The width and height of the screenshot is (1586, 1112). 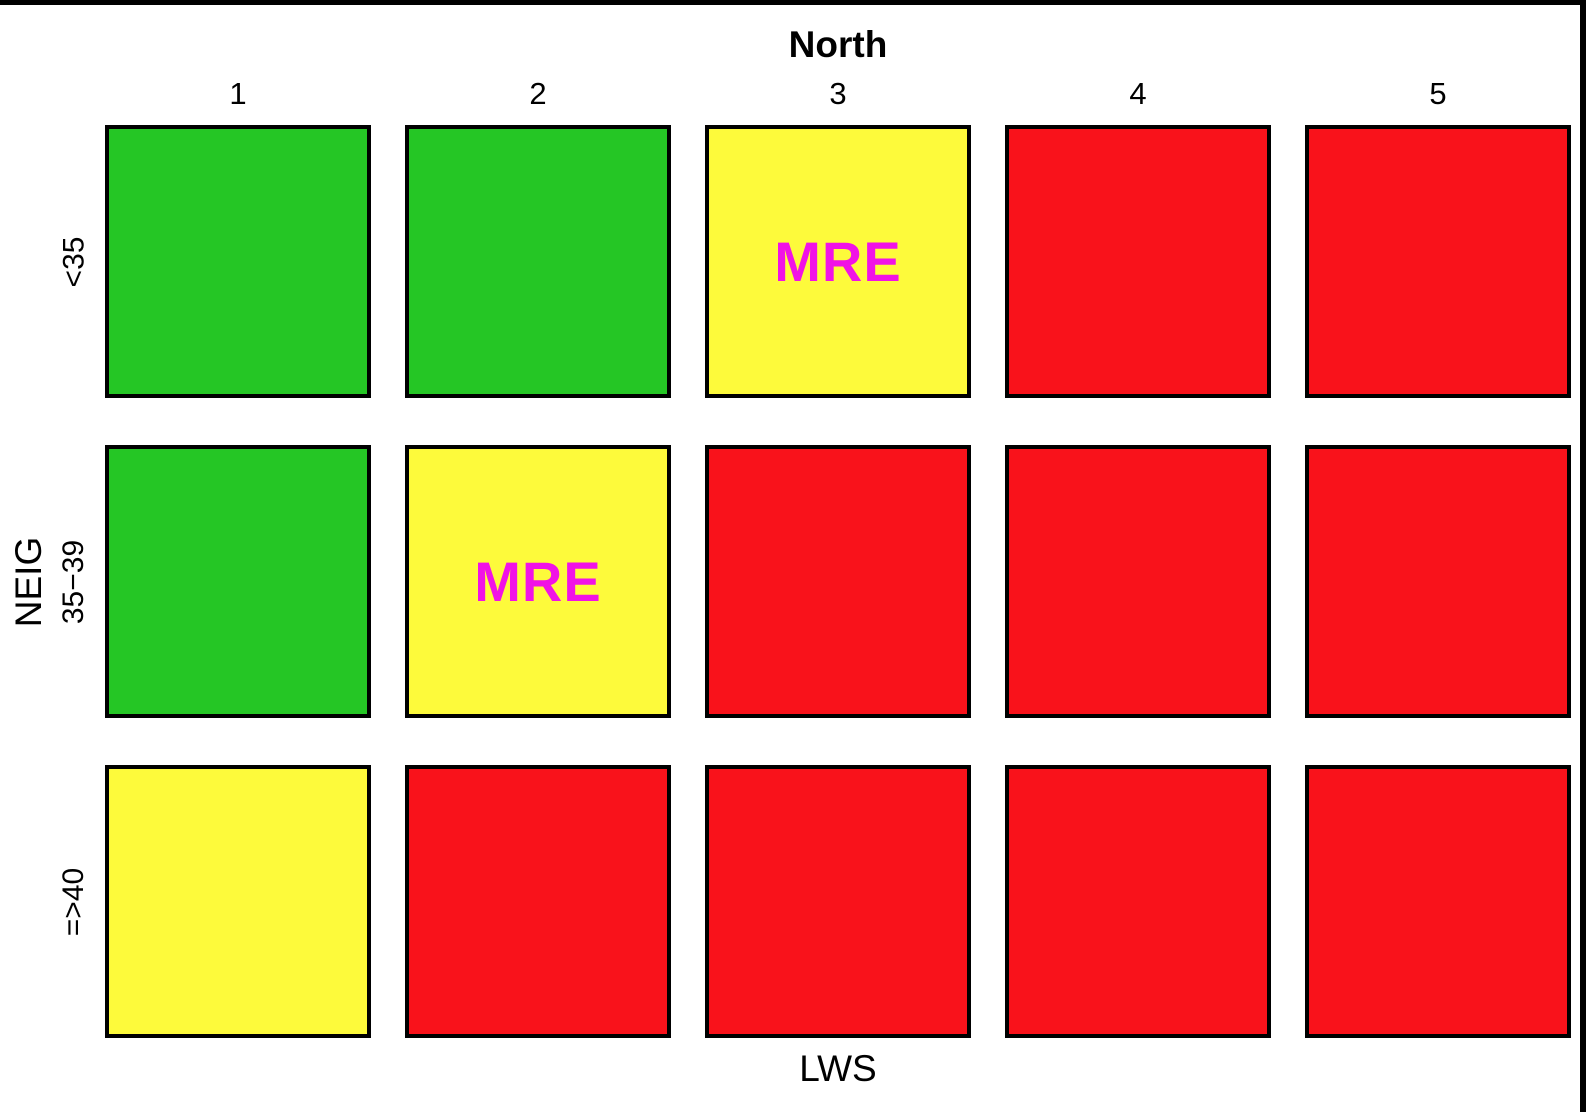 I want to click on grid-cell-r2c4, so click(x=1138, y=581).